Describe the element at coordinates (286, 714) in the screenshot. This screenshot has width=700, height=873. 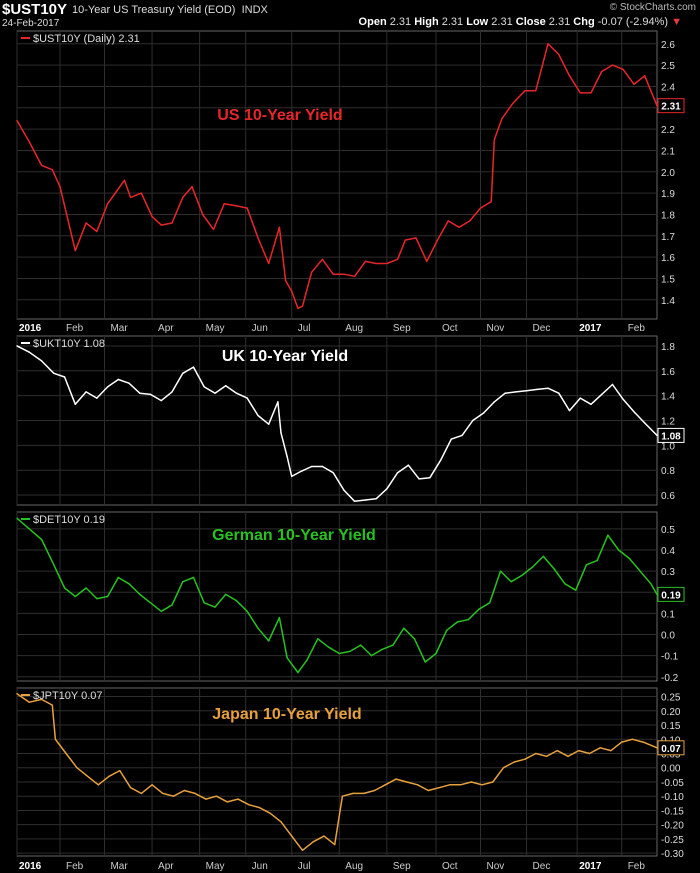
I see `annotation-label: Japan 10-Year Yield` at that location.